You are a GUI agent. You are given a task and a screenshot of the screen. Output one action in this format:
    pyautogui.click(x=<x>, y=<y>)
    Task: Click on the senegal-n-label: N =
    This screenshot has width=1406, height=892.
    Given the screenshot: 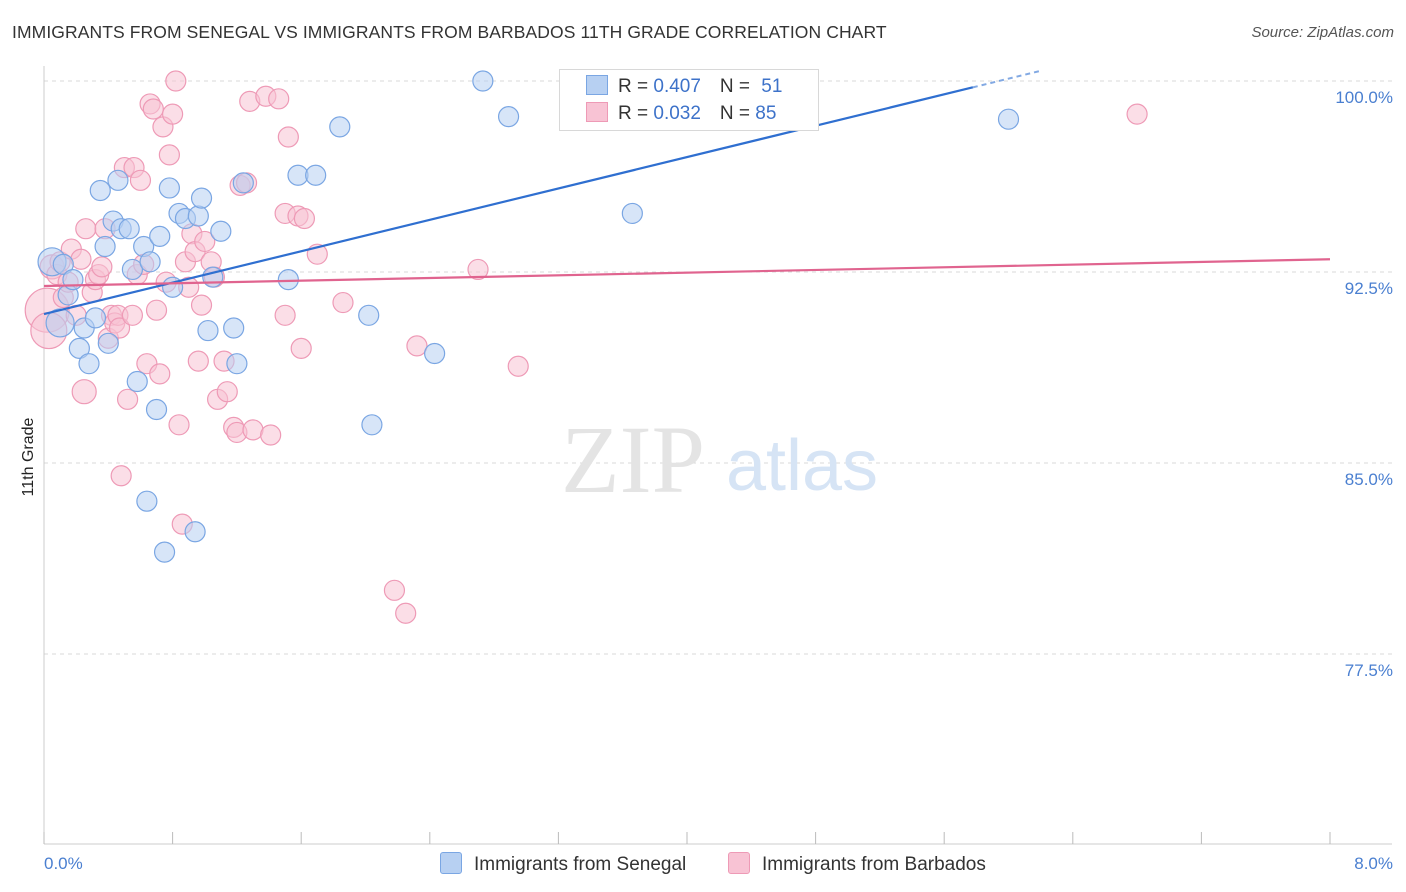 What is the action you would take?
    pyautogui.click(x=737, y=86)
    